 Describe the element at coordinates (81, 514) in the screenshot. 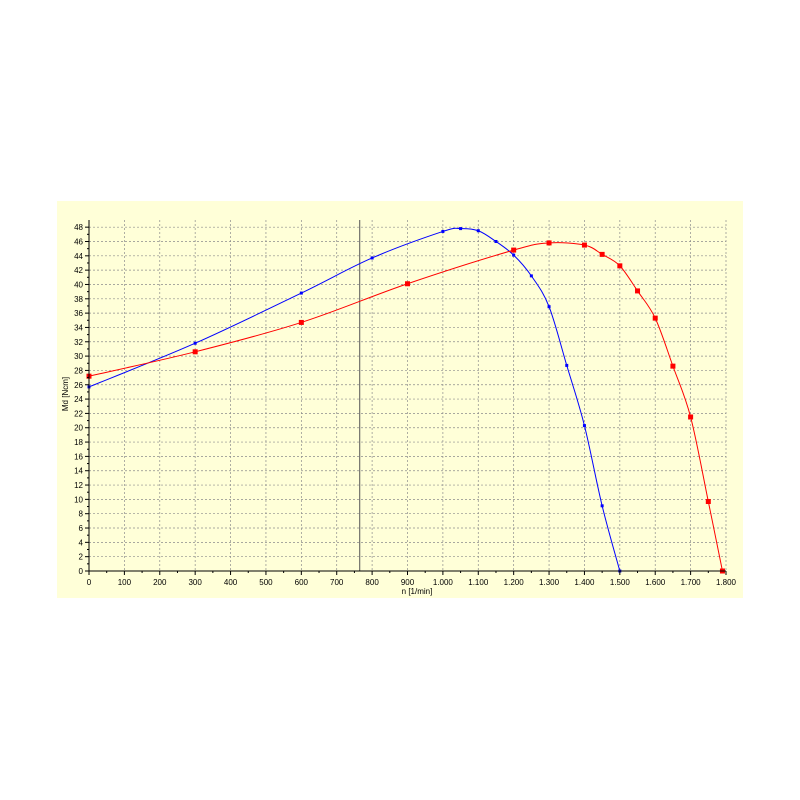

I see `y-tick-label: 8` at that location.